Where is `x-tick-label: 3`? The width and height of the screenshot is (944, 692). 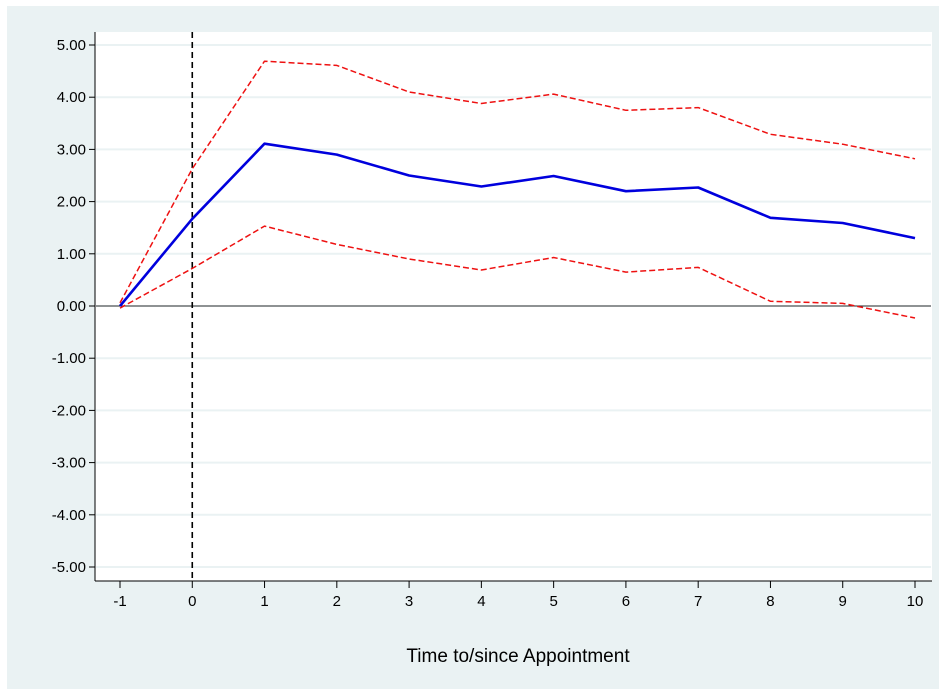
x-tick-label: 3 is located at coordinates (409, 601).